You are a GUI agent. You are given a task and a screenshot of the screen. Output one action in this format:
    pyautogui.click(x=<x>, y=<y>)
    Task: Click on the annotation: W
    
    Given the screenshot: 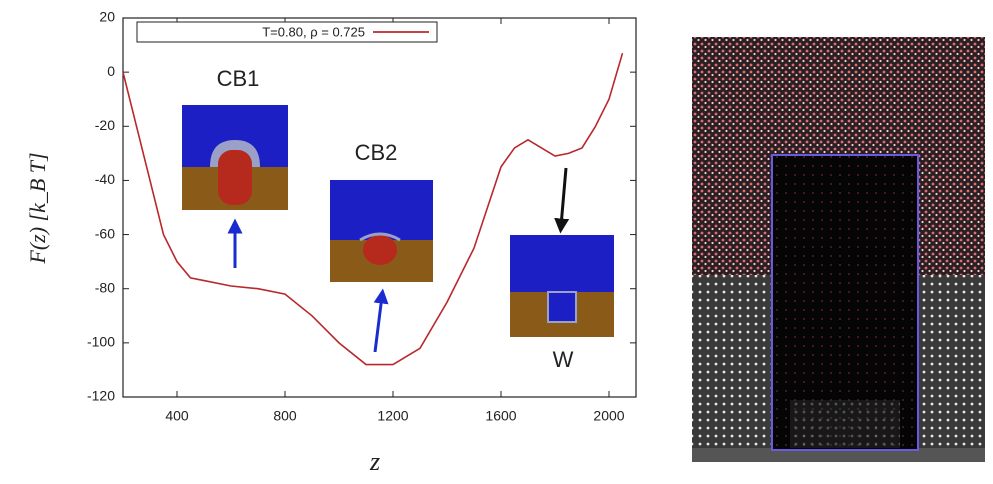 What is the action you would take?
    pyautogui.click(x=563, y=359)
    